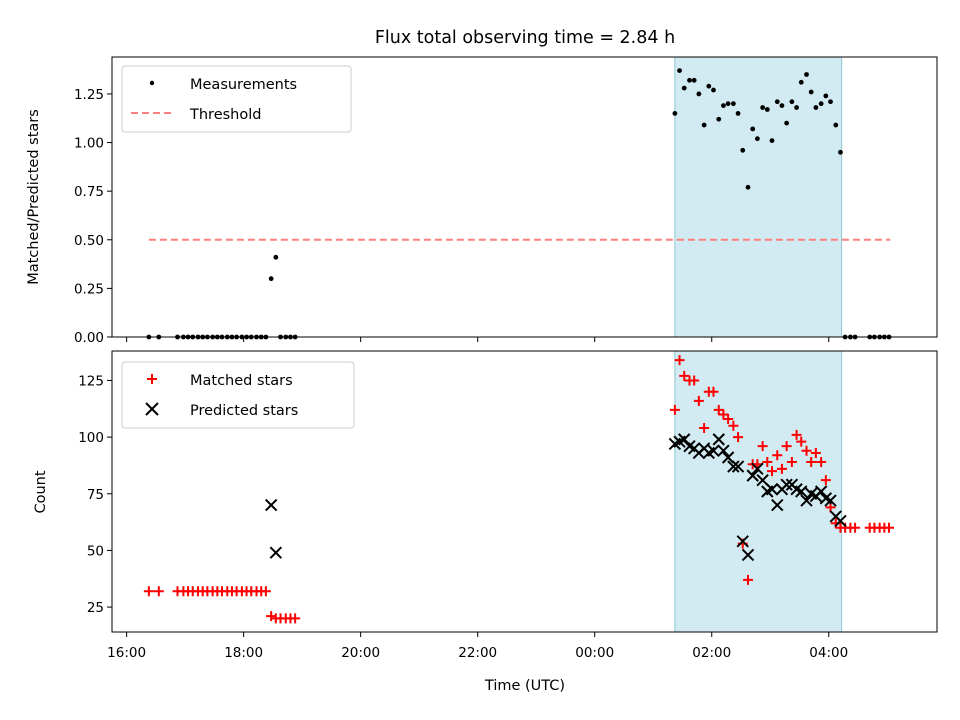 The width and height of the screenshot is (960, 720). I want to click on legend-measurements: Measurements, so click(243, 85).